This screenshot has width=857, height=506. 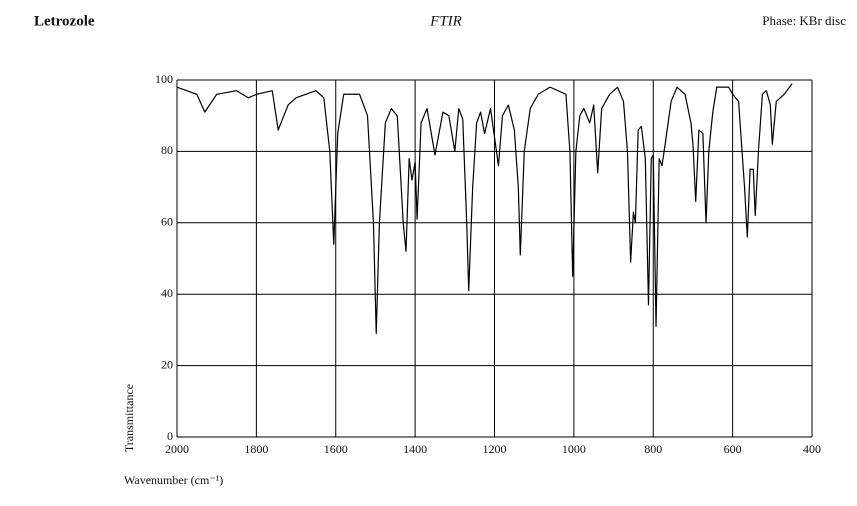 I want to click on x-tick-label: 2000, so click(x=177, y=449).